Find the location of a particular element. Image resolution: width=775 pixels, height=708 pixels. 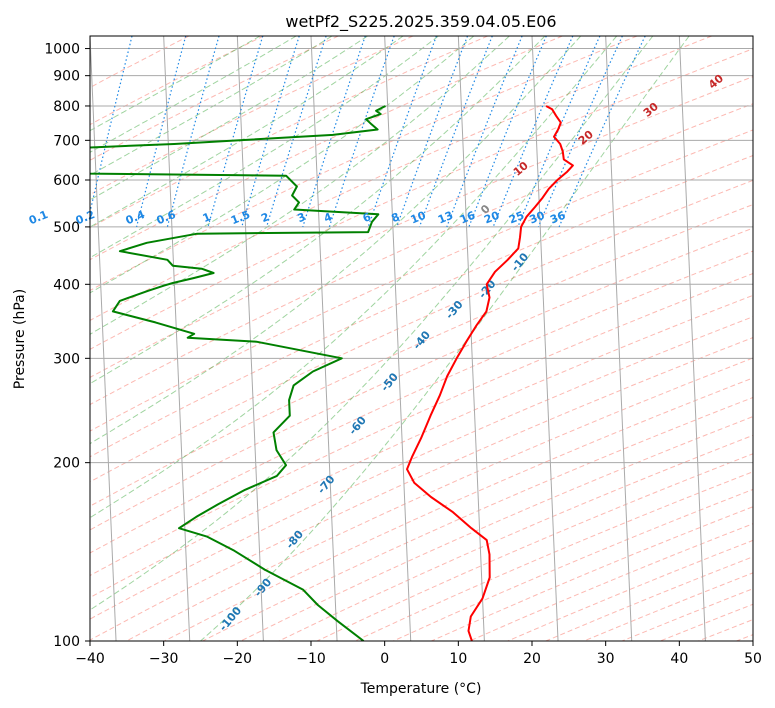

x-tick-label: 0 is located at coordinates (384, 659).